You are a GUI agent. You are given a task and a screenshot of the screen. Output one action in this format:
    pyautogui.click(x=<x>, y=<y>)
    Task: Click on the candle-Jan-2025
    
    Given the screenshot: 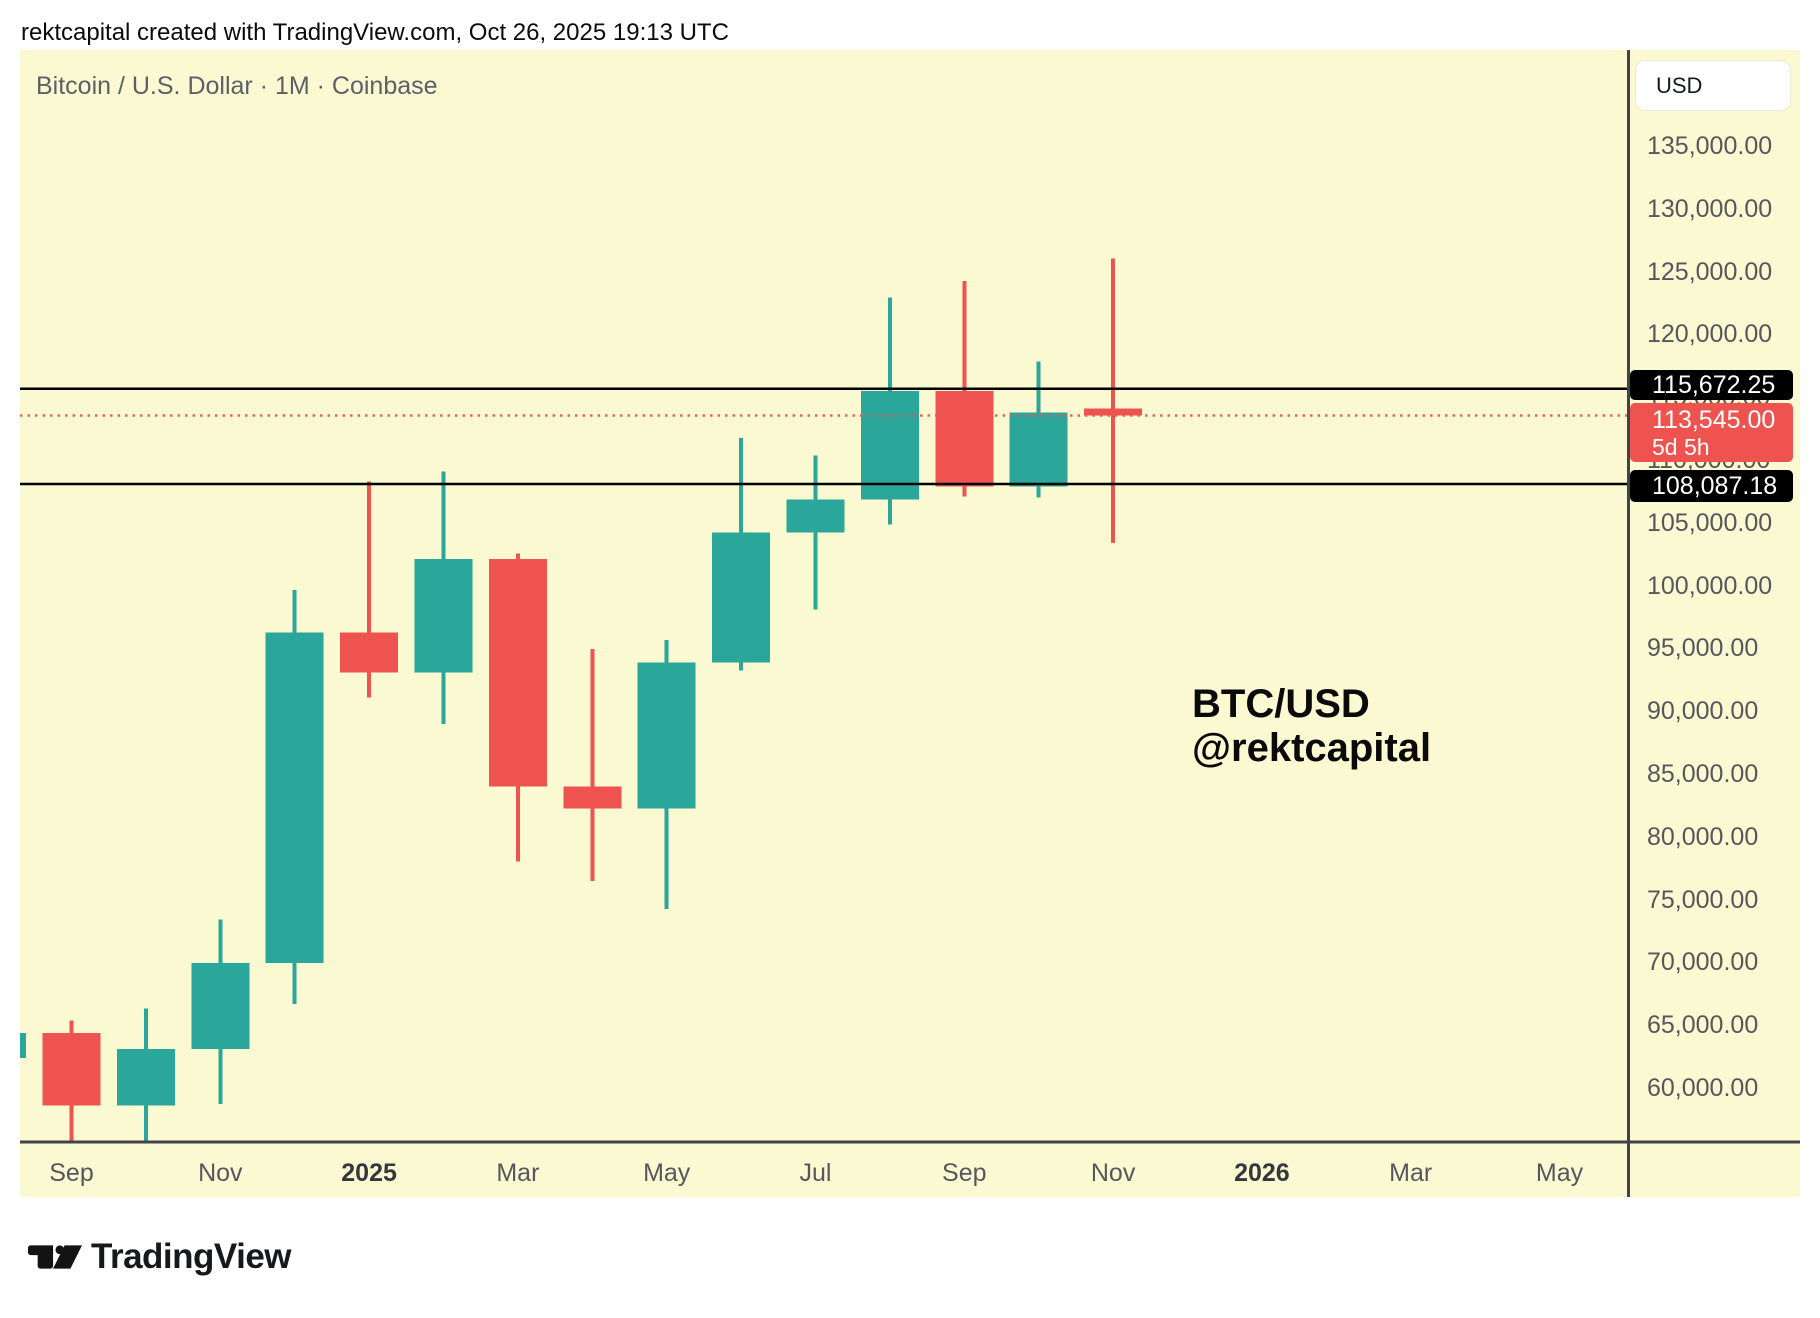 What is the action you would take?
    pyautogui.click(x=443, y=598)
    